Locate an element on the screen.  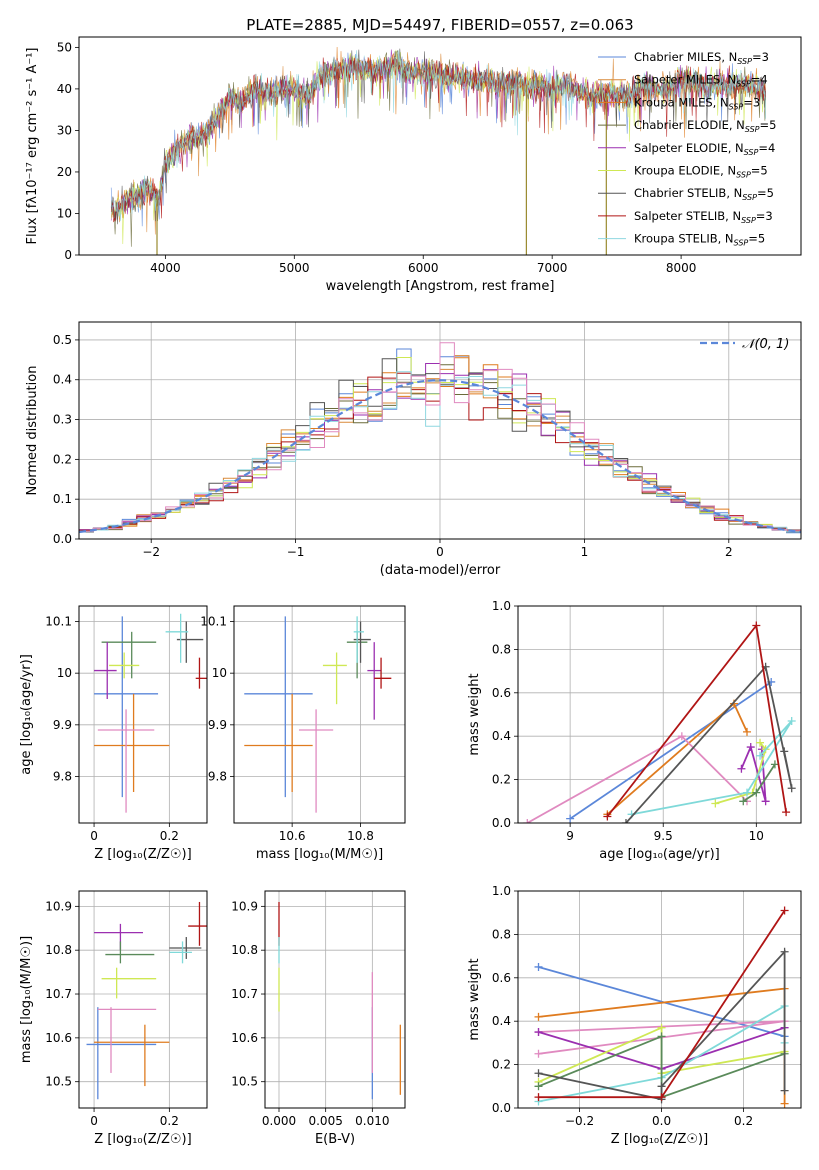
mass-vs-EBV-frame is located at coordinates (335, 999).